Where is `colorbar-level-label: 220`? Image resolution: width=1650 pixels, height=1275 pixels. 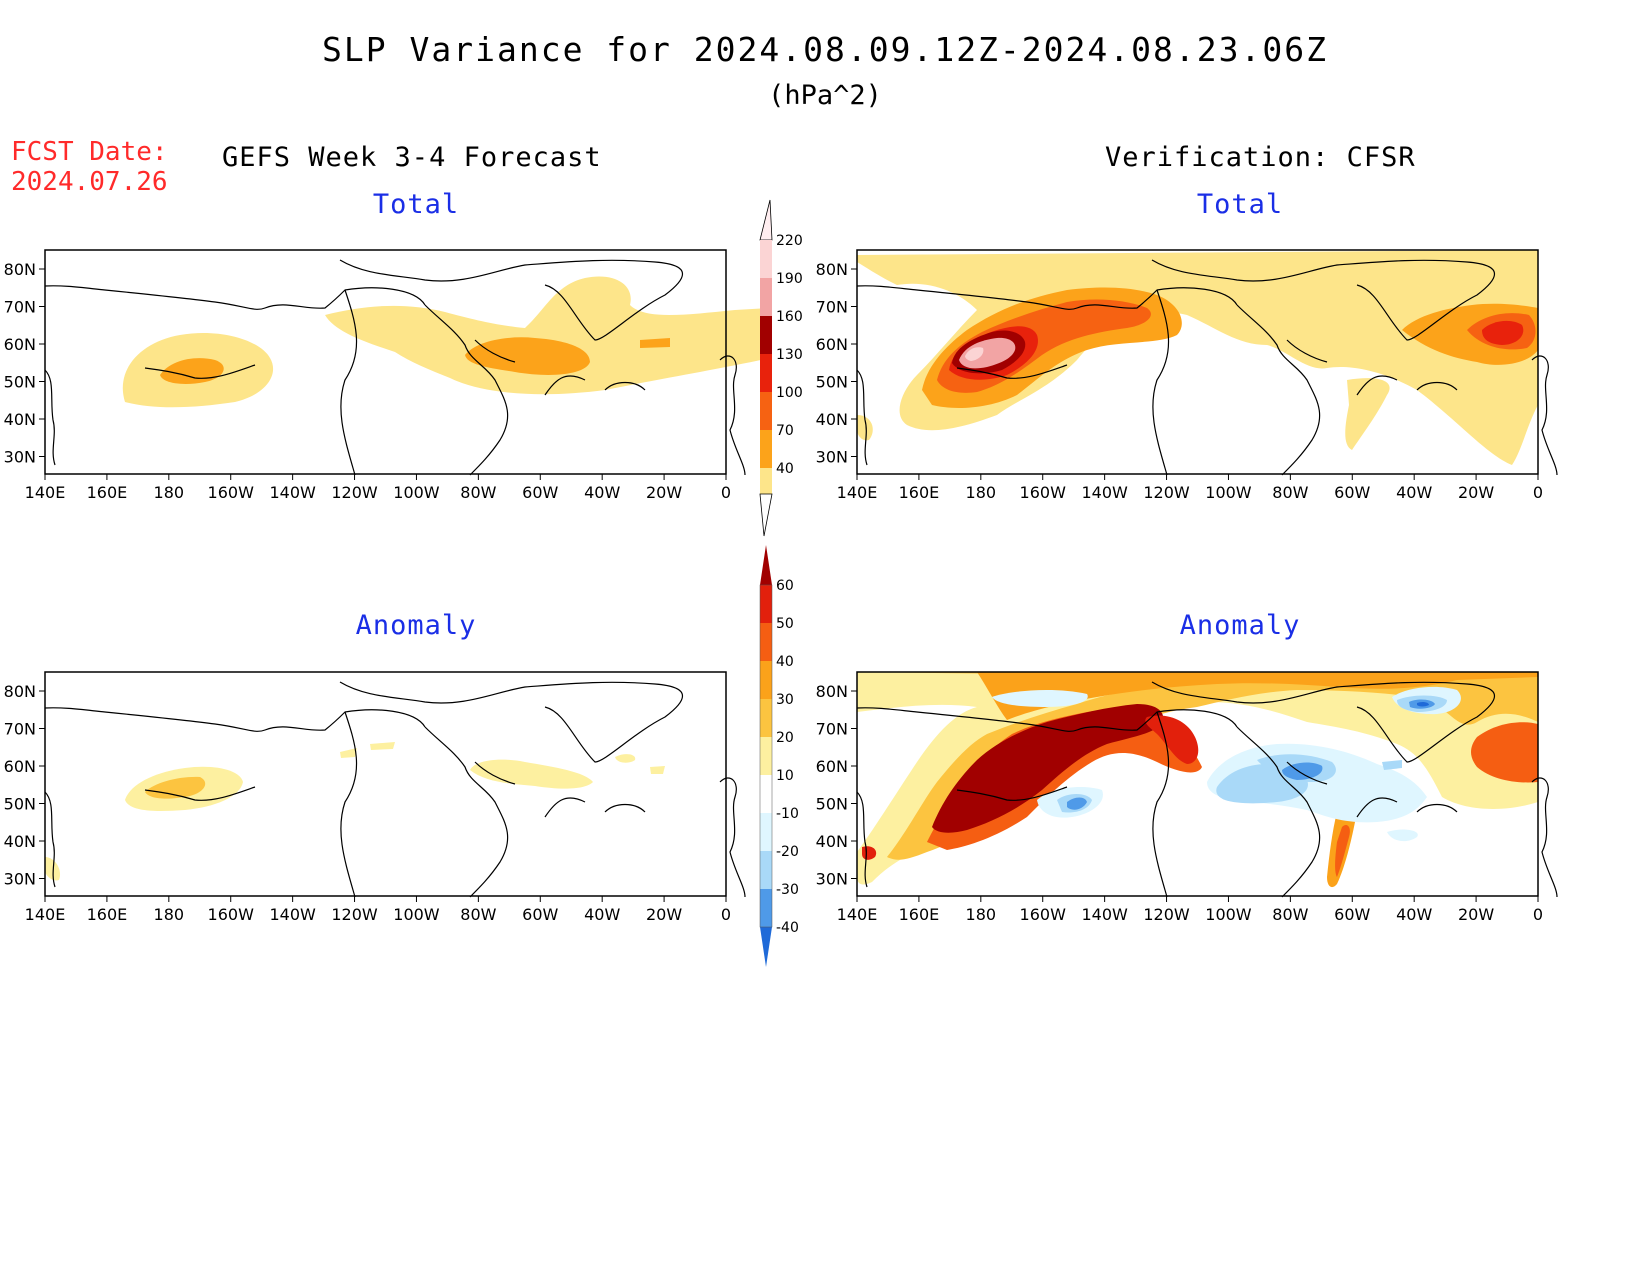 colorbar-level-label: 220 is located at coordinates (789, 241).